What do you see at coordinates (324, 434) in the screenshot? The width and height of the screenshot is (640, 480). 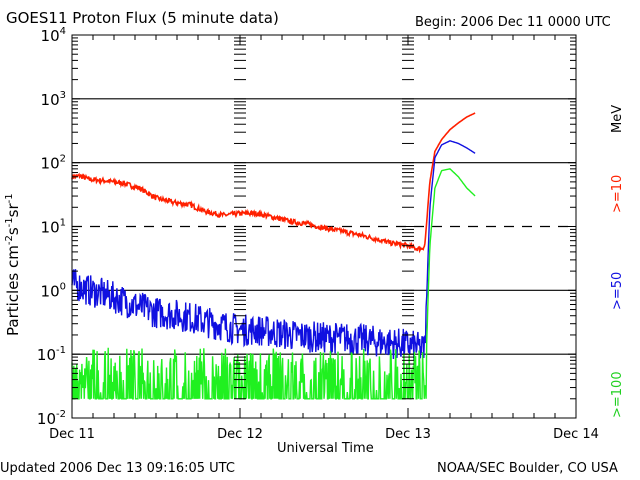 I see `x-tick-labels: Dec 11 Dec 12 Dec 13 Dec 14` at bounding box center [324, 434].